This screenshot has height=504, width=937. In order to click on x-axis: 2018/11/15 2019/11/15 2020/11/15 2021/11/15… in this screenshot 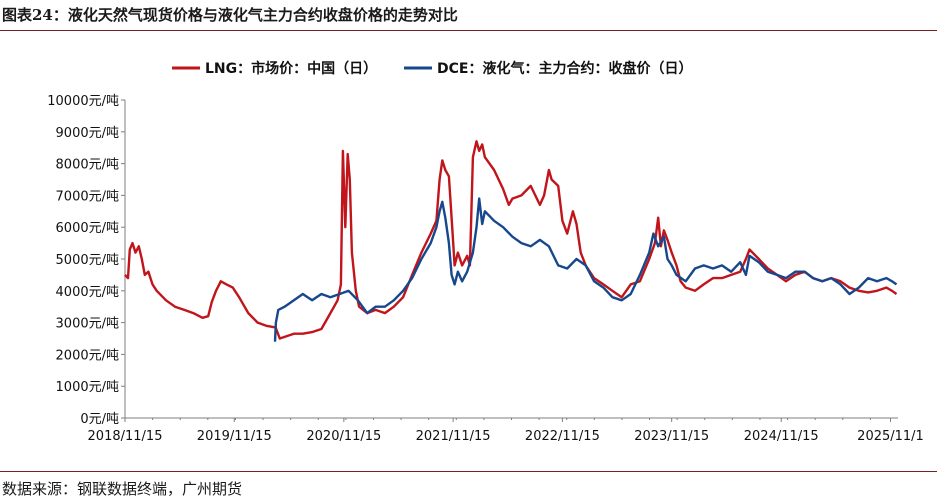, I will do `click(506, 430)`.